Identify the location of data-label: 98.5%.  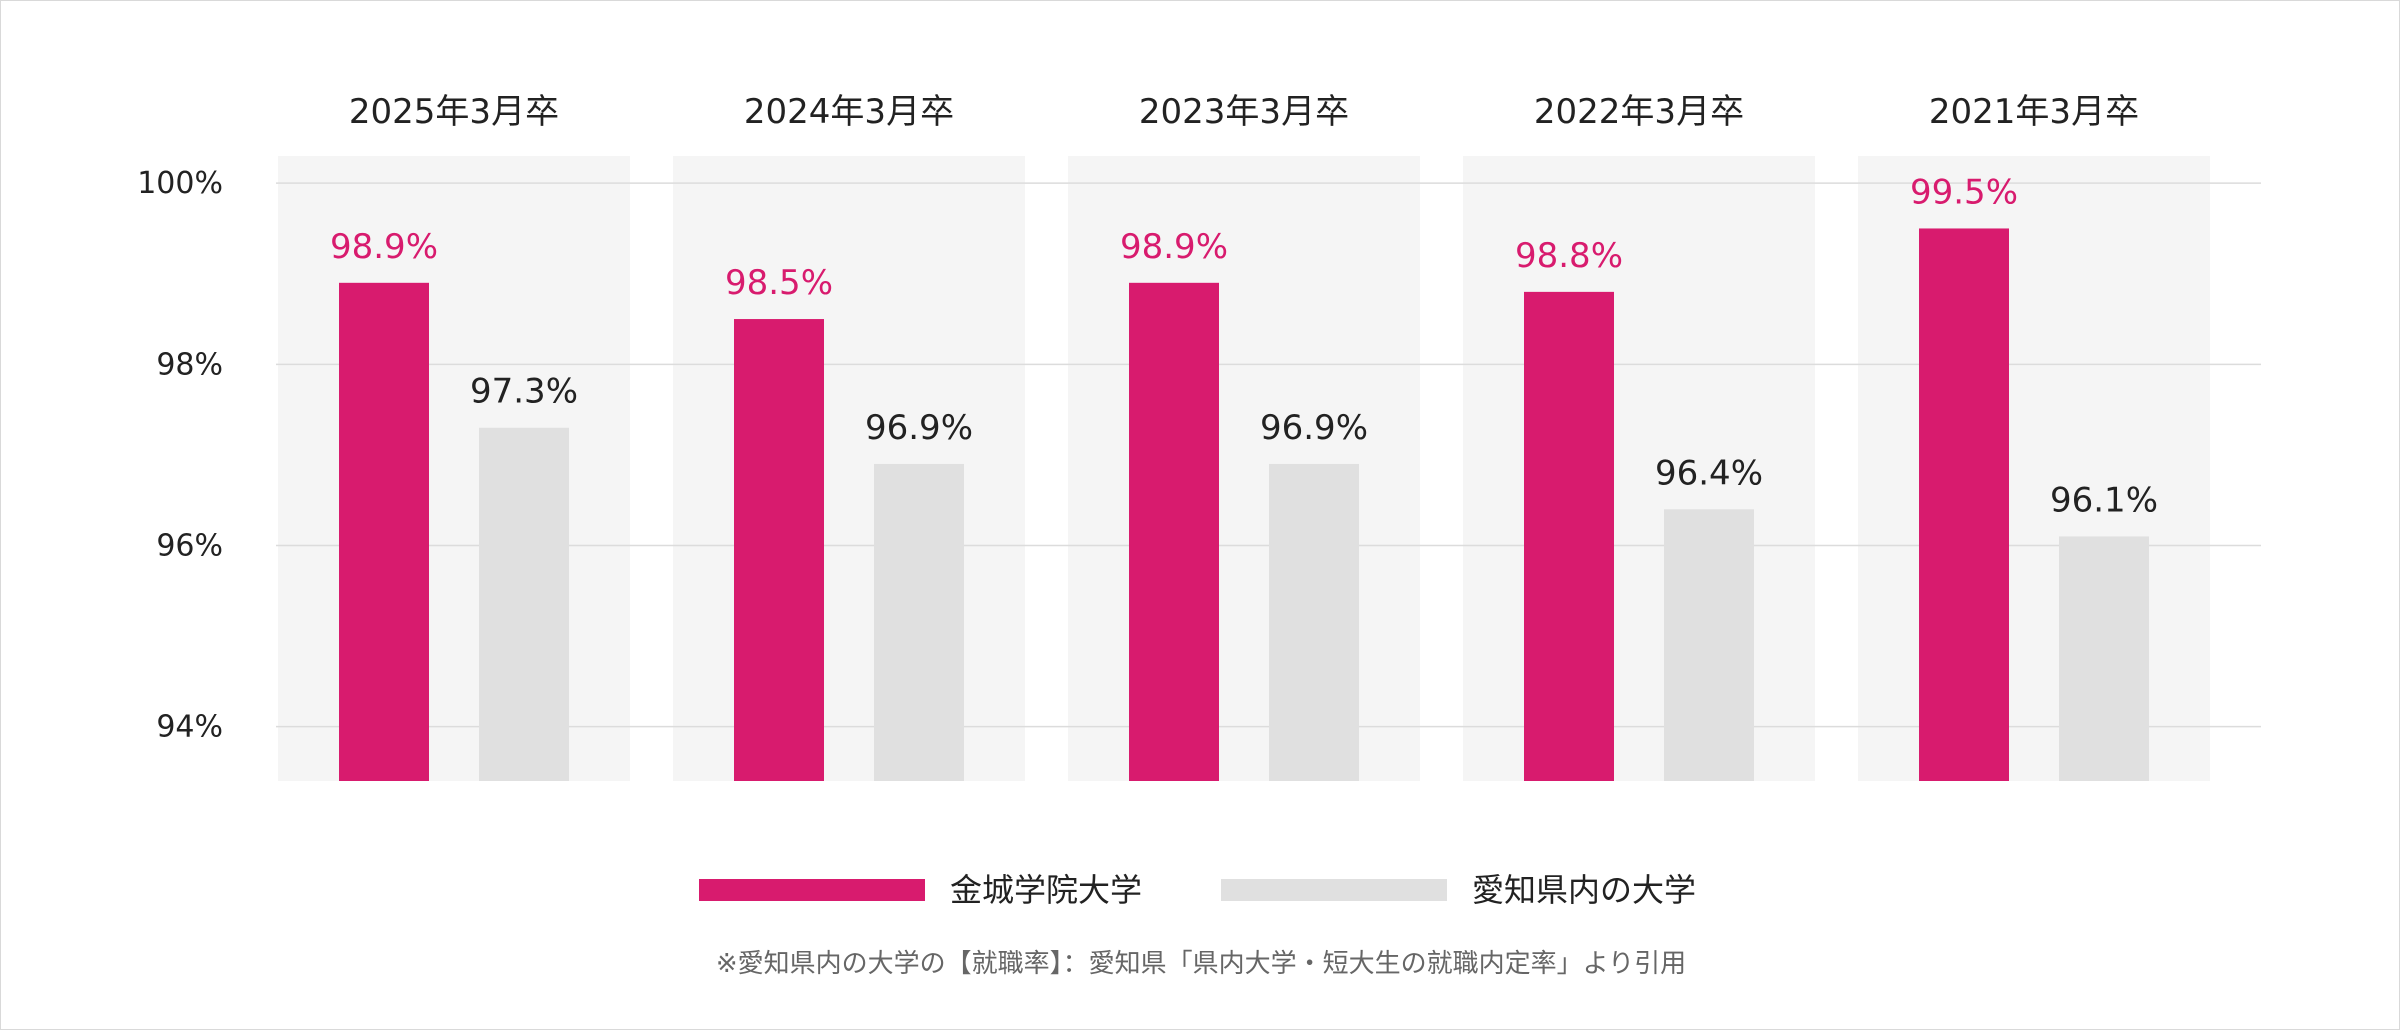
(779, 283).